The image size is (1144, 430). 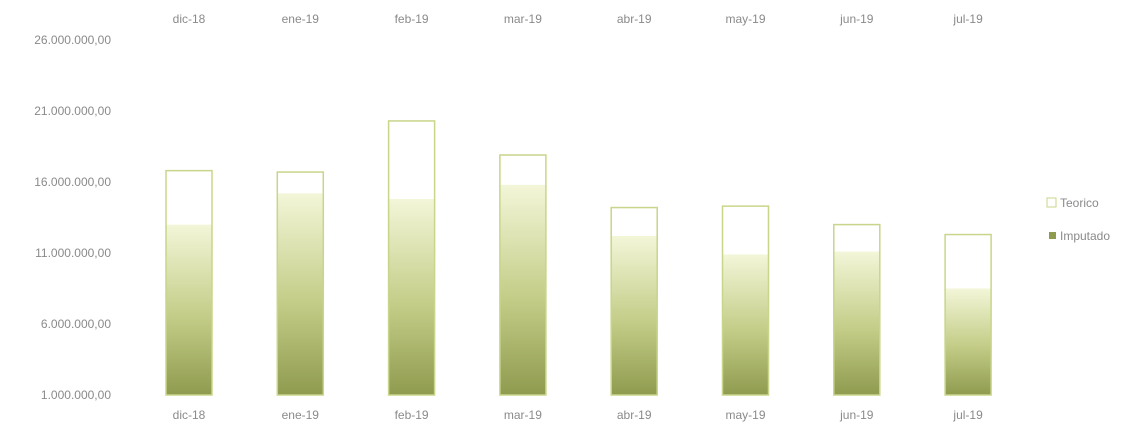 I want to click on x-tick-label-bottom: dic-18, so click(x=189, y=415).